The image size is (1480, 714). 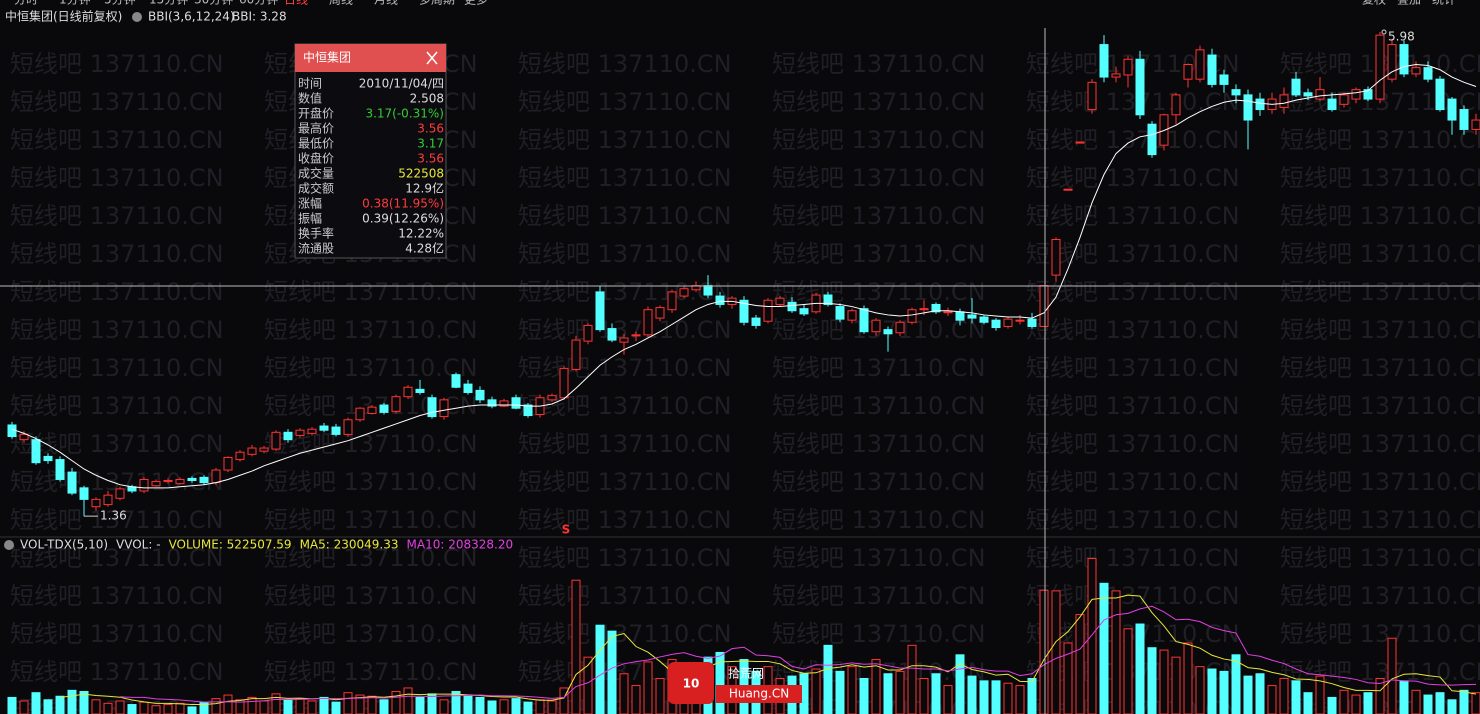 What do you see at coordinates (349, 545) in the screenshot?
I see `volume-legend: MA5: 230049.33` at bounding box center [349, 545].